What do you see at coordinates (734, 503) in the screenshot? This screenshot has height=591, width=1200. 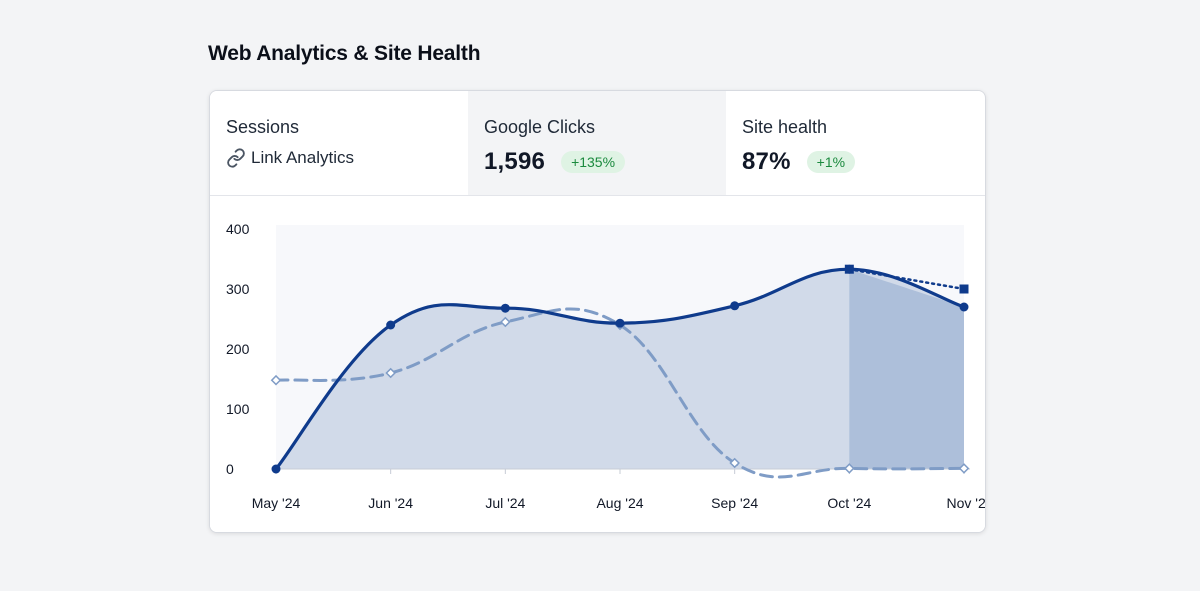 I see `x-tick-label: Sep '24` at bounding box center [734, 503].